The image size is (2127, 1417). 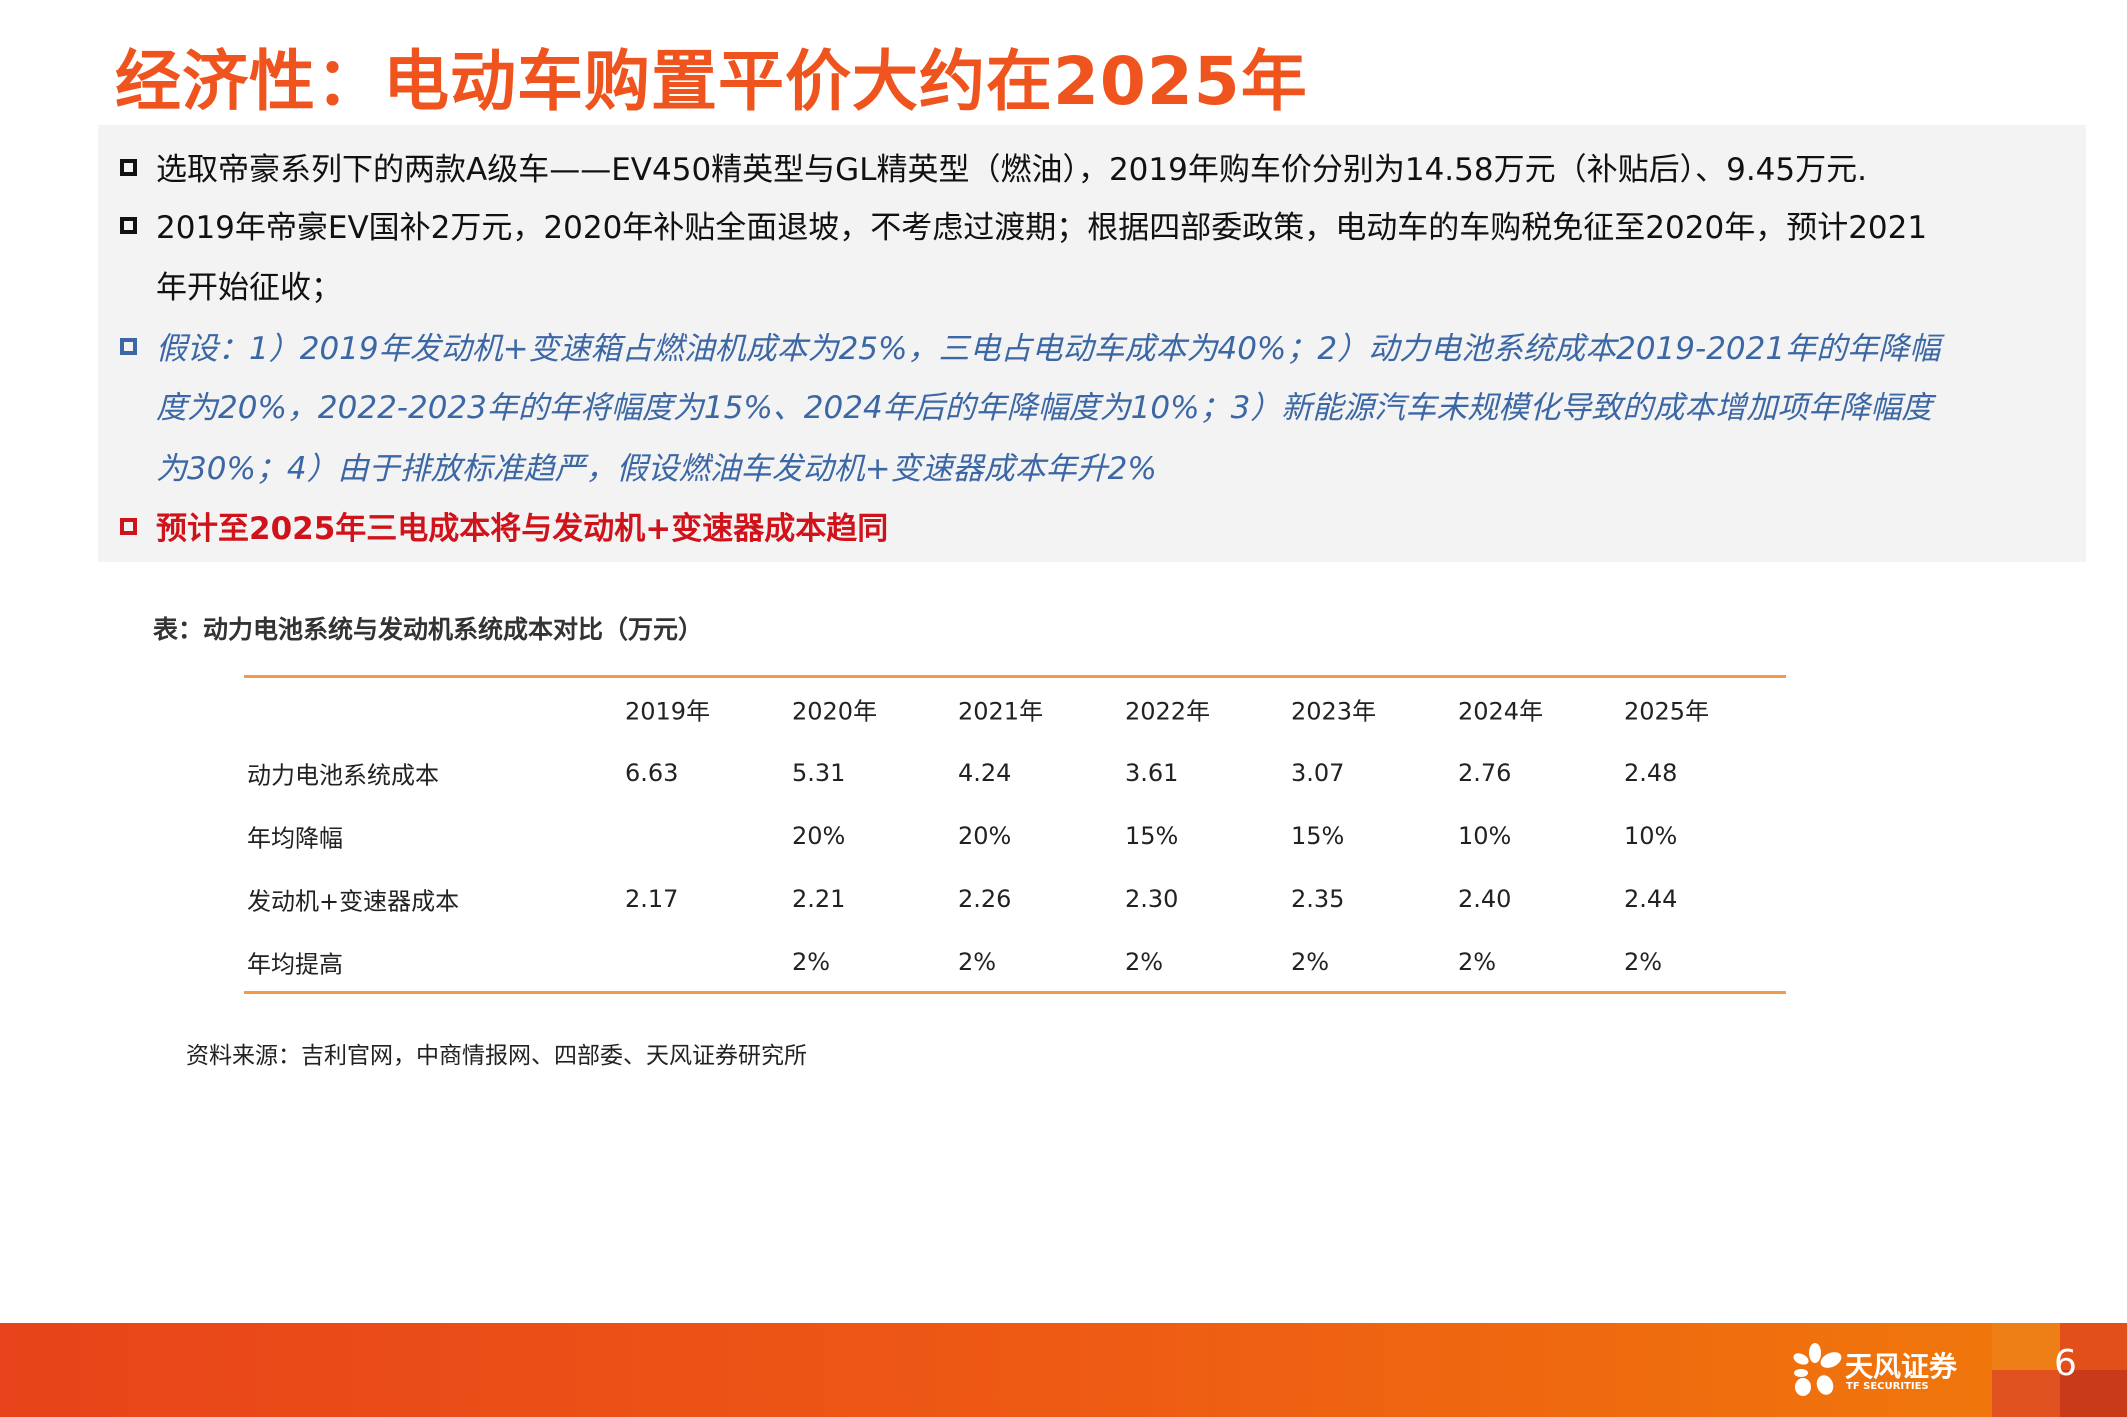 What do you see at coordinates (1063, 1370) in the screenshot?
I see `footer-band: 天风证券 TF SECURITIES 6` at bounding box center [1063, 1370].